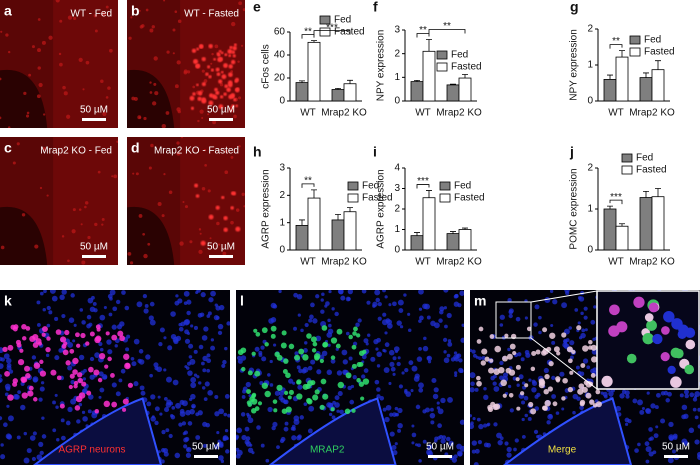  Describe the element at coordinates (206, 456) in the screenshot. I see `scale-bar` at that location.